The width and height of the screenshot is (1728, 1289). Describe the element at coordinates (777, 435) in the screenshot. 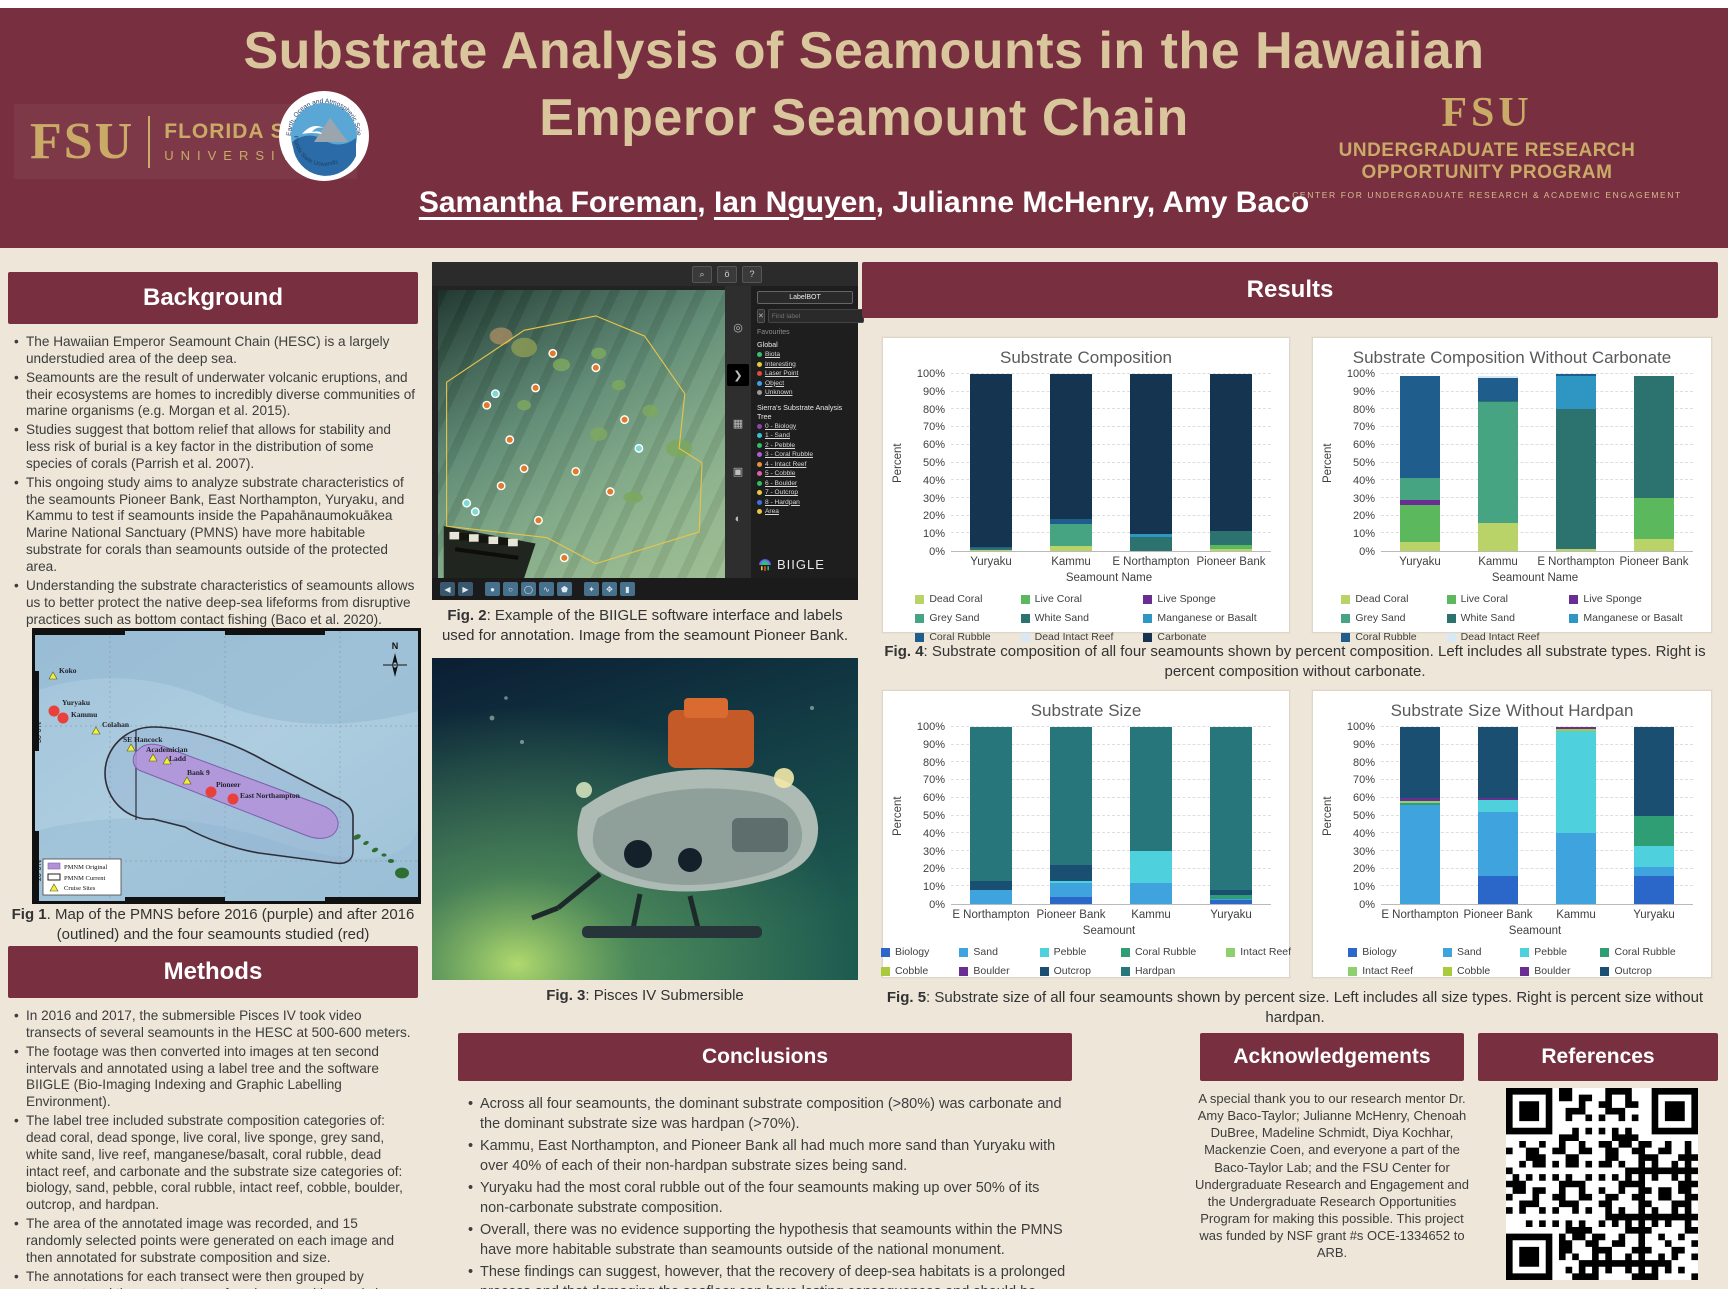

I see `label-name: 1 - Sand` at that location.